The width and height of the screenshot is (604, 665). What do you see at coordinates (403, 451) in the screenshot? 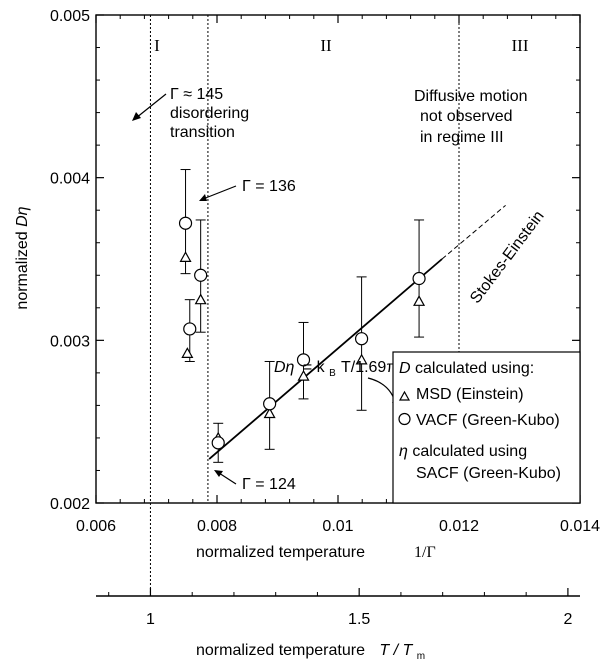
I see `legend-eta-symbol: η` at bounding box center [403, 451].